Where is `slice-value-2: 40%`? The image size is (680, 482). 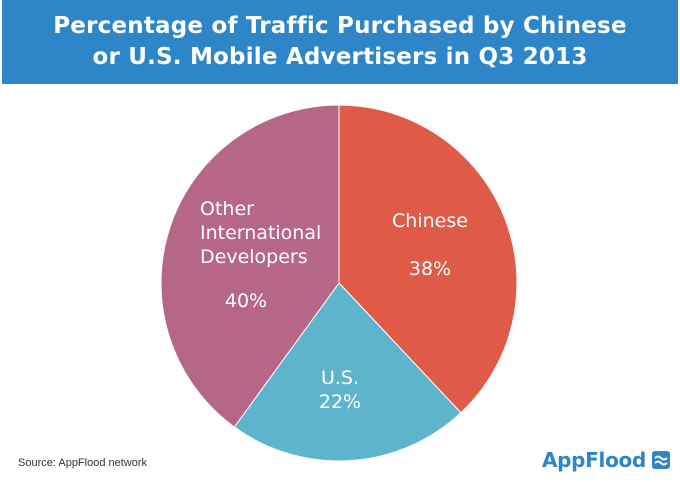
slice-value-2: 40% is located at coordinates (246, 301).